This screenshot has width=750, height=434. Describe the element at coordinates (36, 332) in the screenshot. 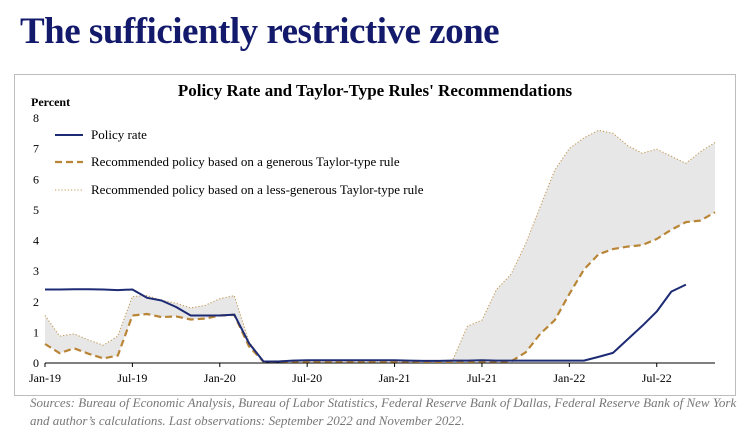

I see `y-tick-label: 1` at that location.